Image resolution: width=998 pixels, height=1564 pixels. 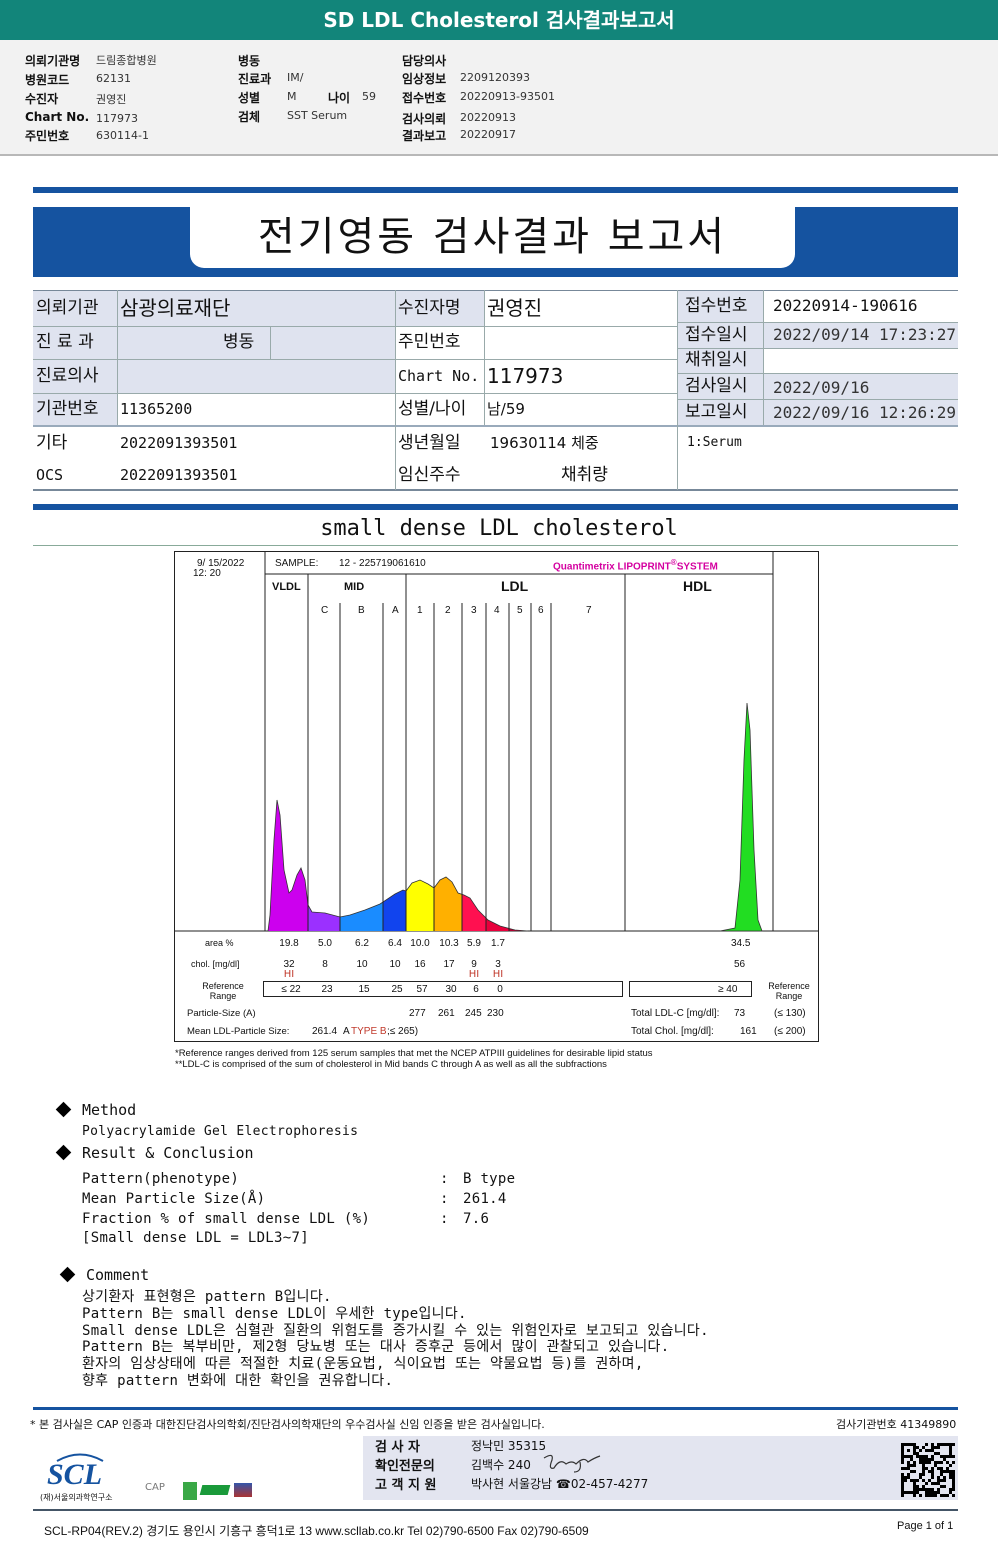 What do you see at coordinates (424, 61) in the screenshot?
I see `info-label: 담당의사` at bounding box center [424, 61].